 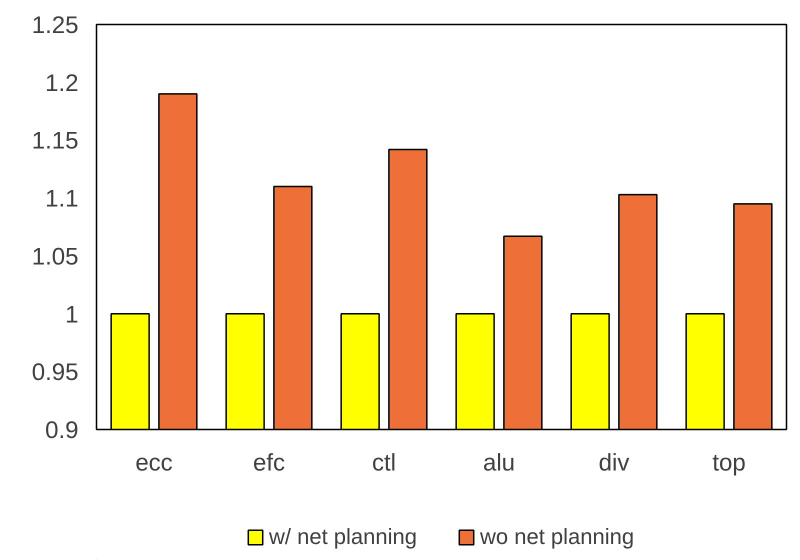 I want to click on legend-label: wo net planning, so click(x=557, y=537).